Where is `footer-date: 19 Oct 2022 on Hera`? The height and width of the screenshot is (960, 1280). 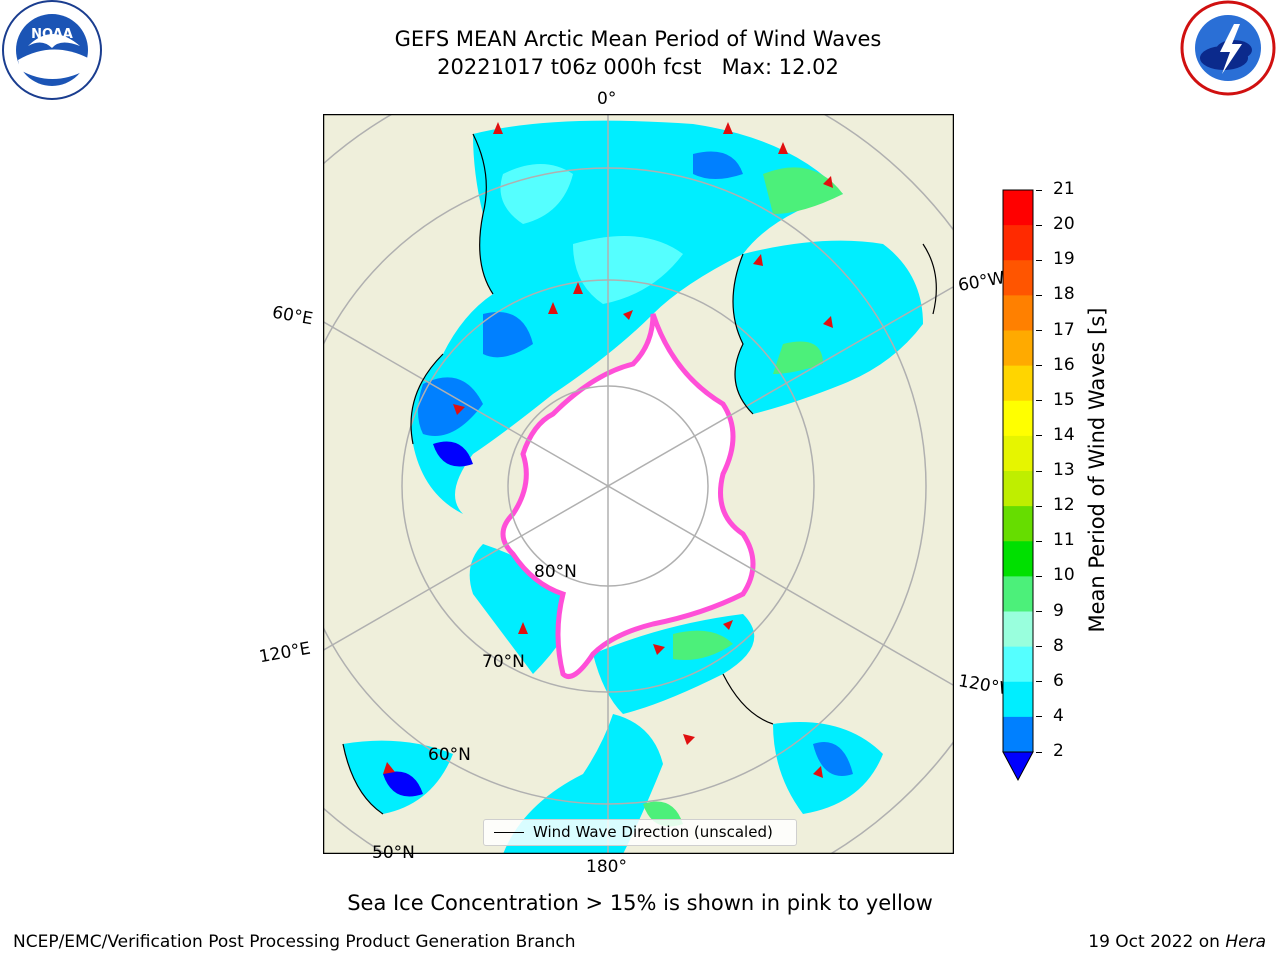 footer-date: 19 Oct 2022 on Hera is located at coordinates (1177, 942).